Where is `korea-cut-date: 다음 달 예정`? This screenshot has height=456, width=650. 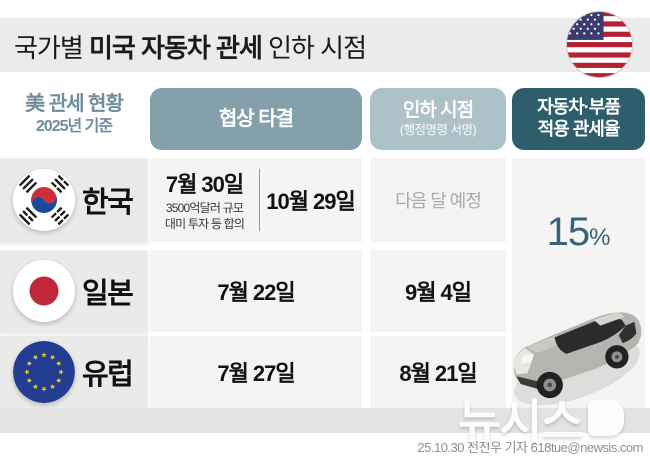
korea-cut-date: 다음 달 예정 is located at coordinates (438, 201).